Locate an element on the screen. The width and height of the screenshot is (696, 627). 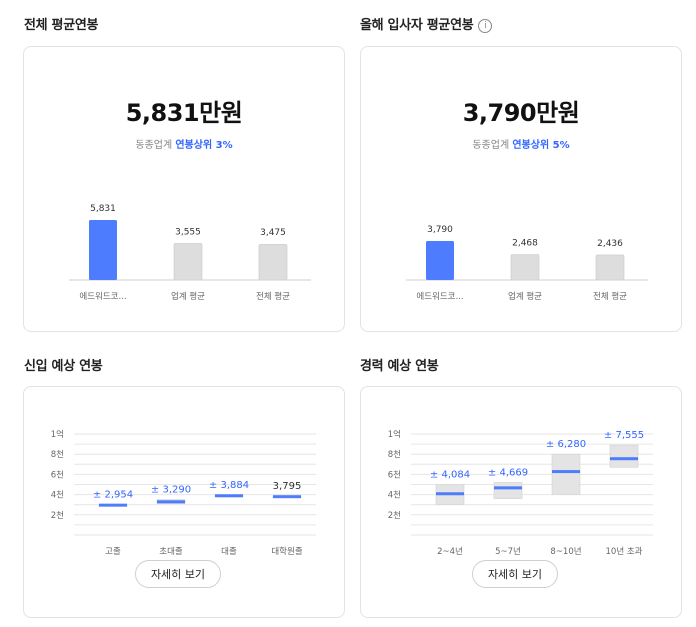
overall-rank-text: 동종업계 연봉상위 3% is located at coordinates (184, 143).